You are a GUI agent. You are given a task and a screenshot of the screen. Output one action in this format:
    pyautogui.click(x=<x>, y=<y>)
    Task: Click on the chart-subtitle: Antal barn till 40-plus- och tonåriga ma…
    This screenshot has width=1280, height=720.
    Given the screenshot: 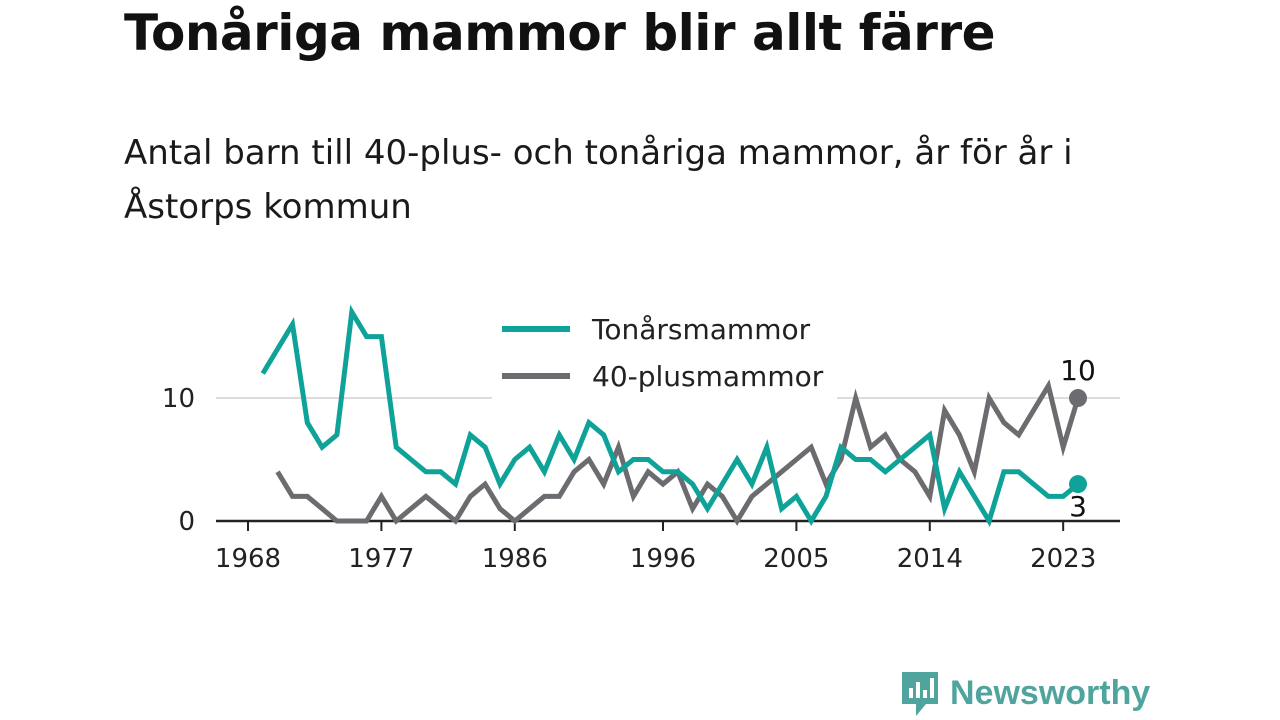 What is the action you would take?
    pyautogui.click(x=598, y=180)
    